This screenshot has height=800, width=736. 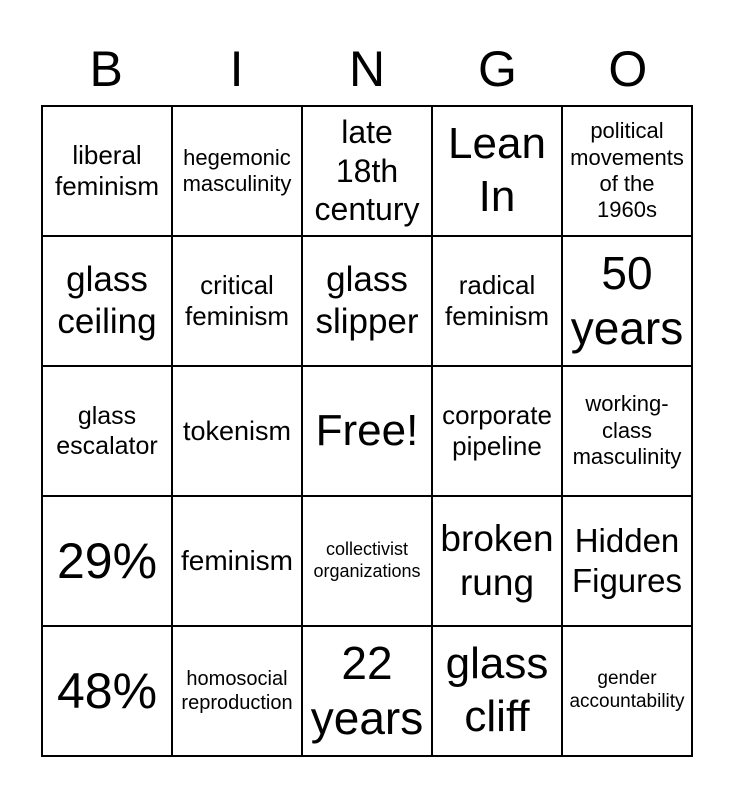 What do you see at coordinates (236, 69) in the screenshot?
I see `bingo-letter-i: I` at bounding box center [236, 69].